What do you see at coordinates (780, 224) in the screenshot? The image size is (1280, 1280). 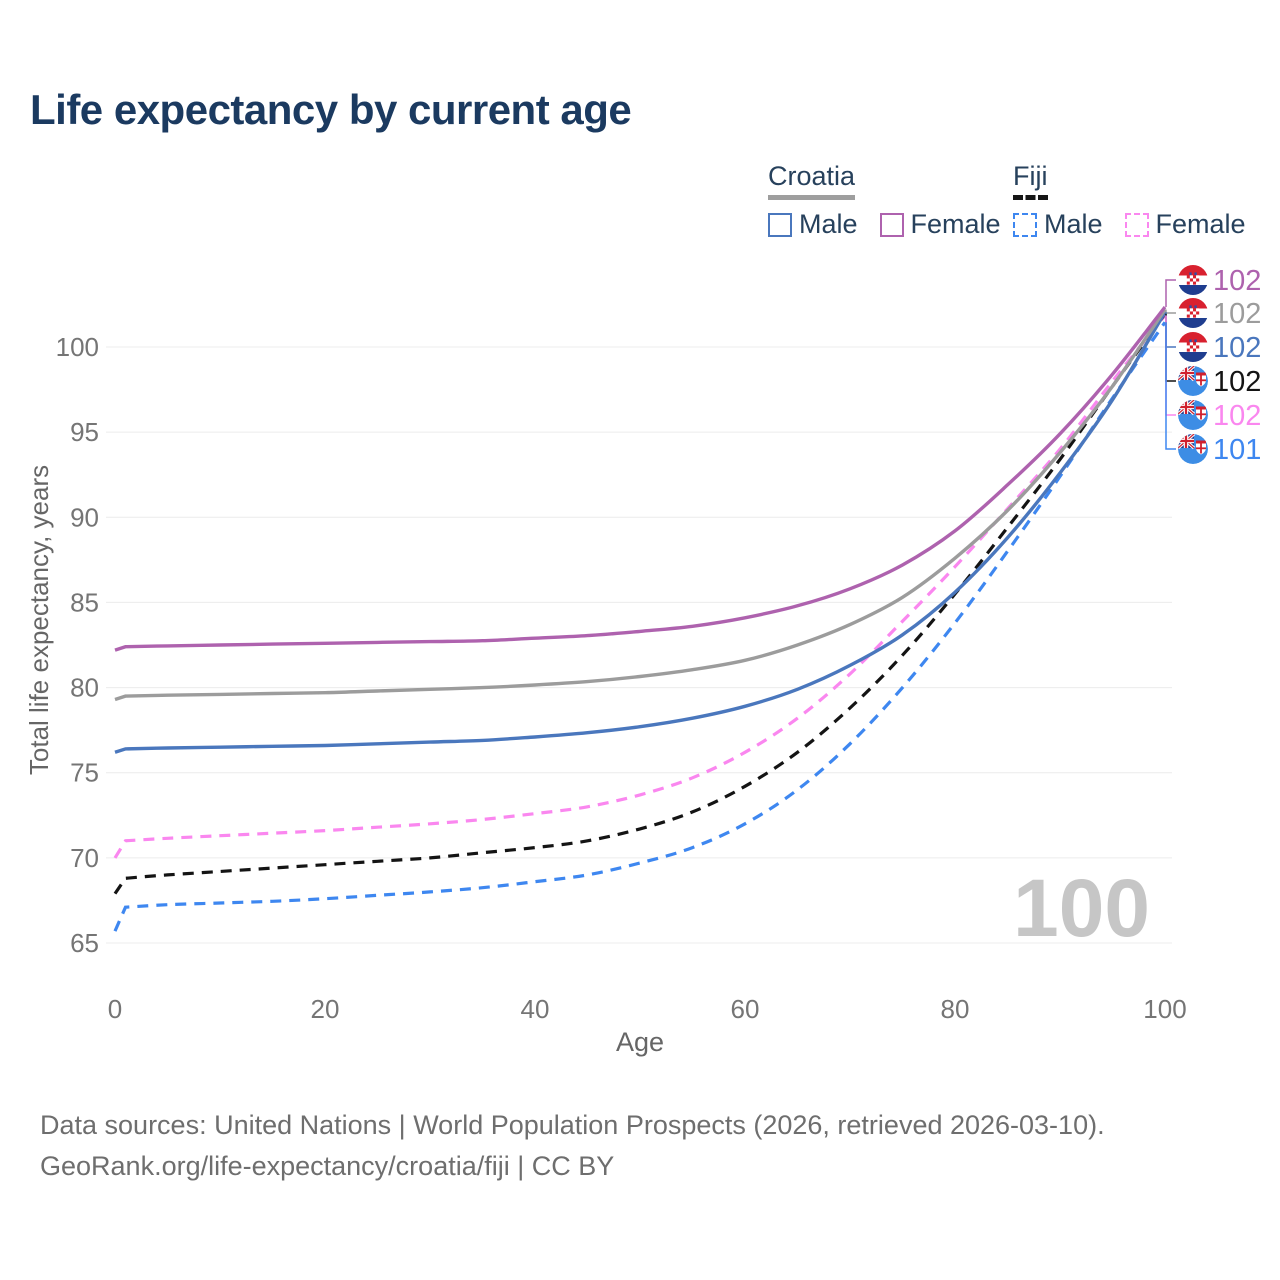 I see `croatia-male-swatch-icon` at bounding box center [780, 224].